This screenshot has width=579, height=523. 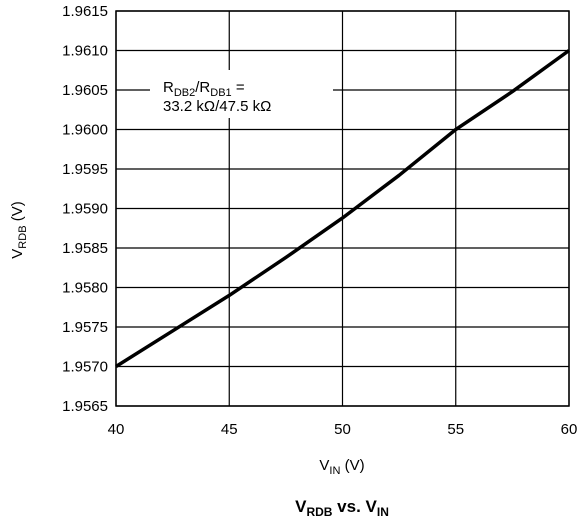 I want to click on x-tick-label: 40, so click(x=116, y=429).